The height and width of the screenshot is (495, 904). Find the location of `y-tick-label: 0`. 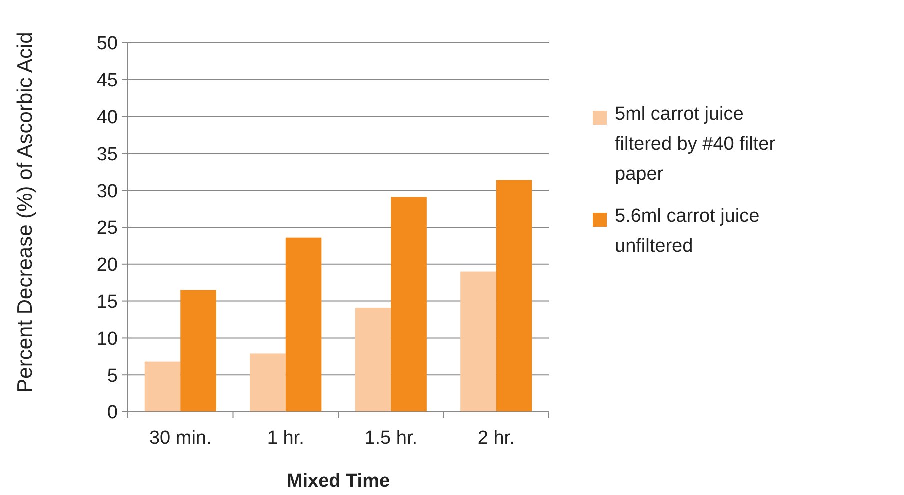

y-tick-label: 0 is located at coordinates (112, 413).